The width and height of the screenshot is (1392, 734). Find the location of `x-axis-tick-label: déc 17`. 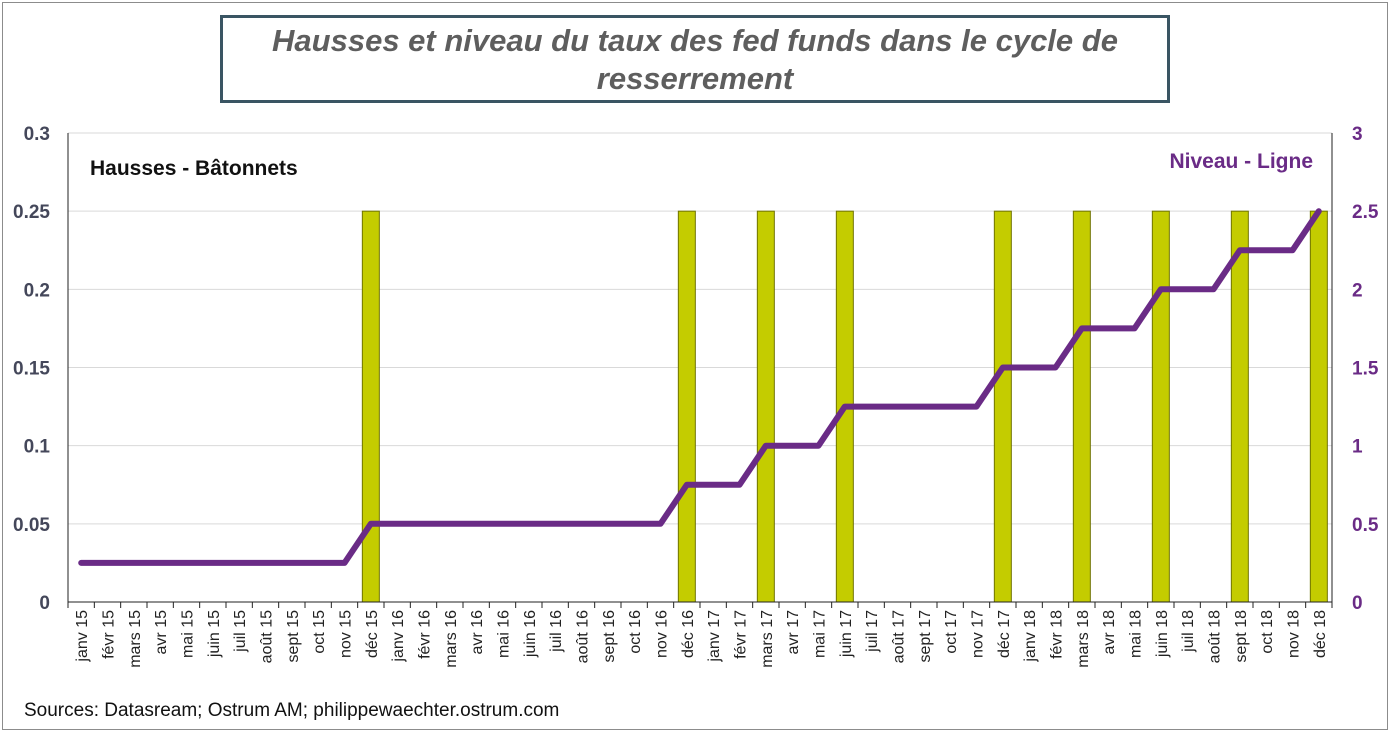

x-axis-tick-label: déc 17 is located at coordinates (1004, 634).